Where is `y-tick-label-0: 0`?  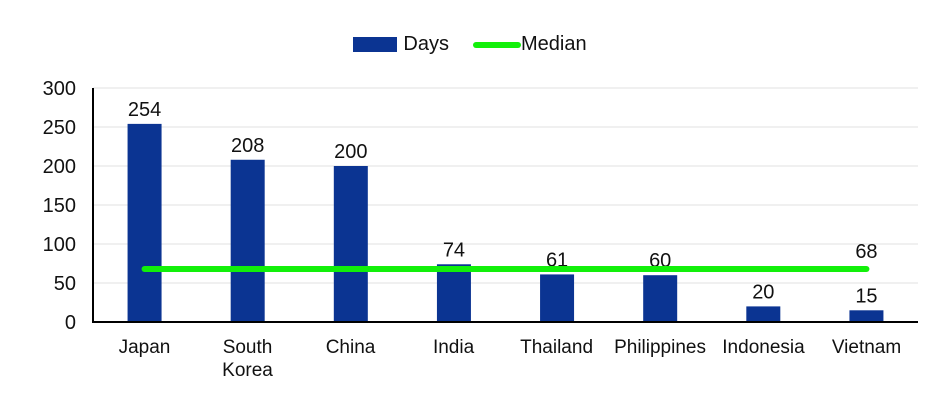 y-tick-label-0: 0 is located at coordinates (70, 323).